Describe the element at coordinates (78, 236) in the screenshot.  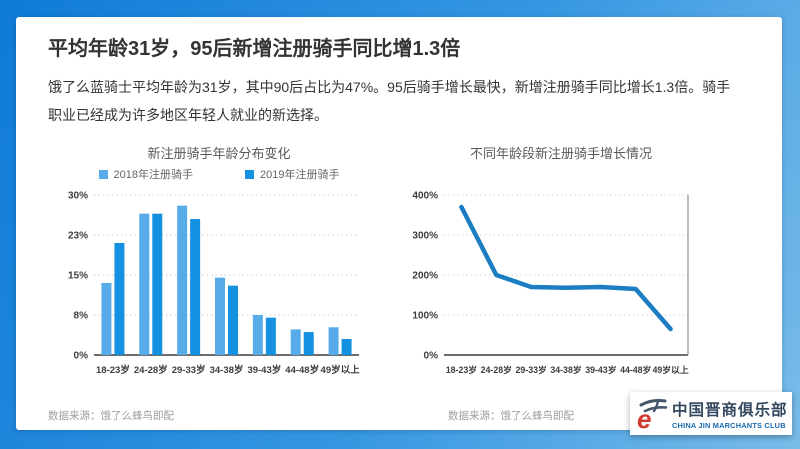
I see `y-tick-label: 23%` at that location.